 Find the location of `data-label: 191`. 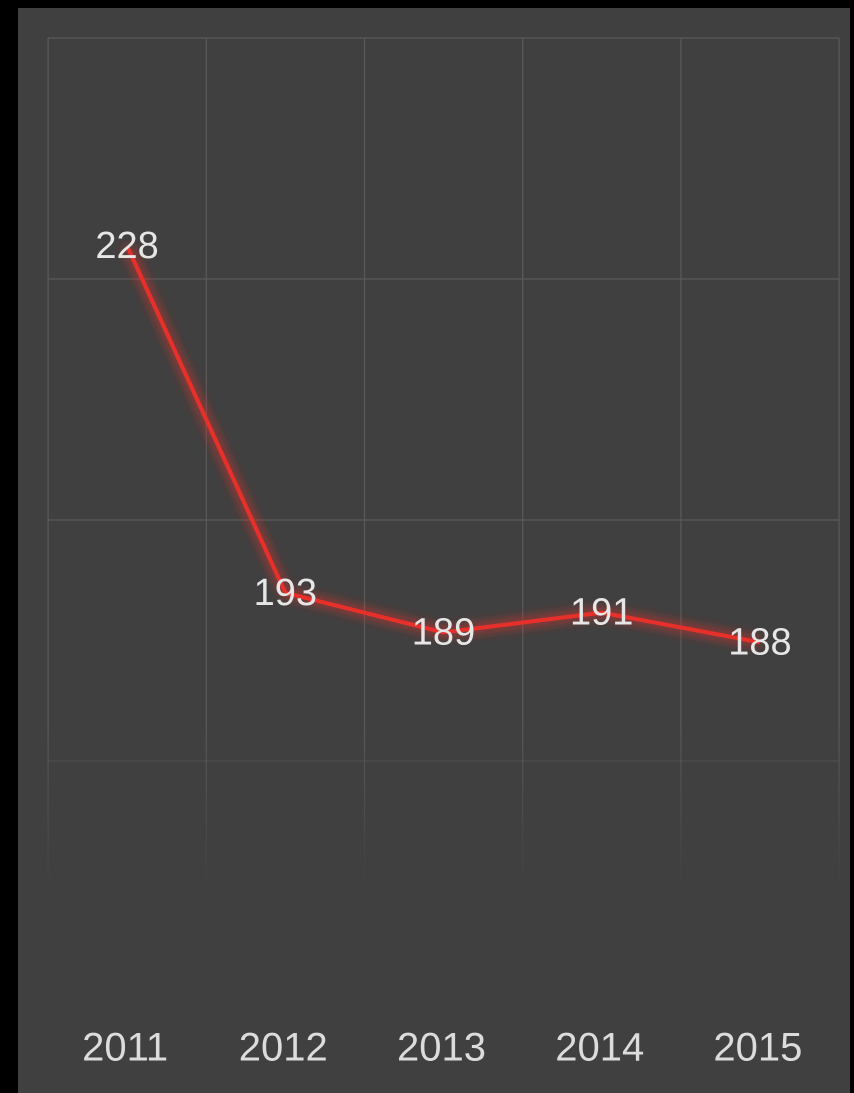

data-label: 191 is located at coordinates (601, 613).